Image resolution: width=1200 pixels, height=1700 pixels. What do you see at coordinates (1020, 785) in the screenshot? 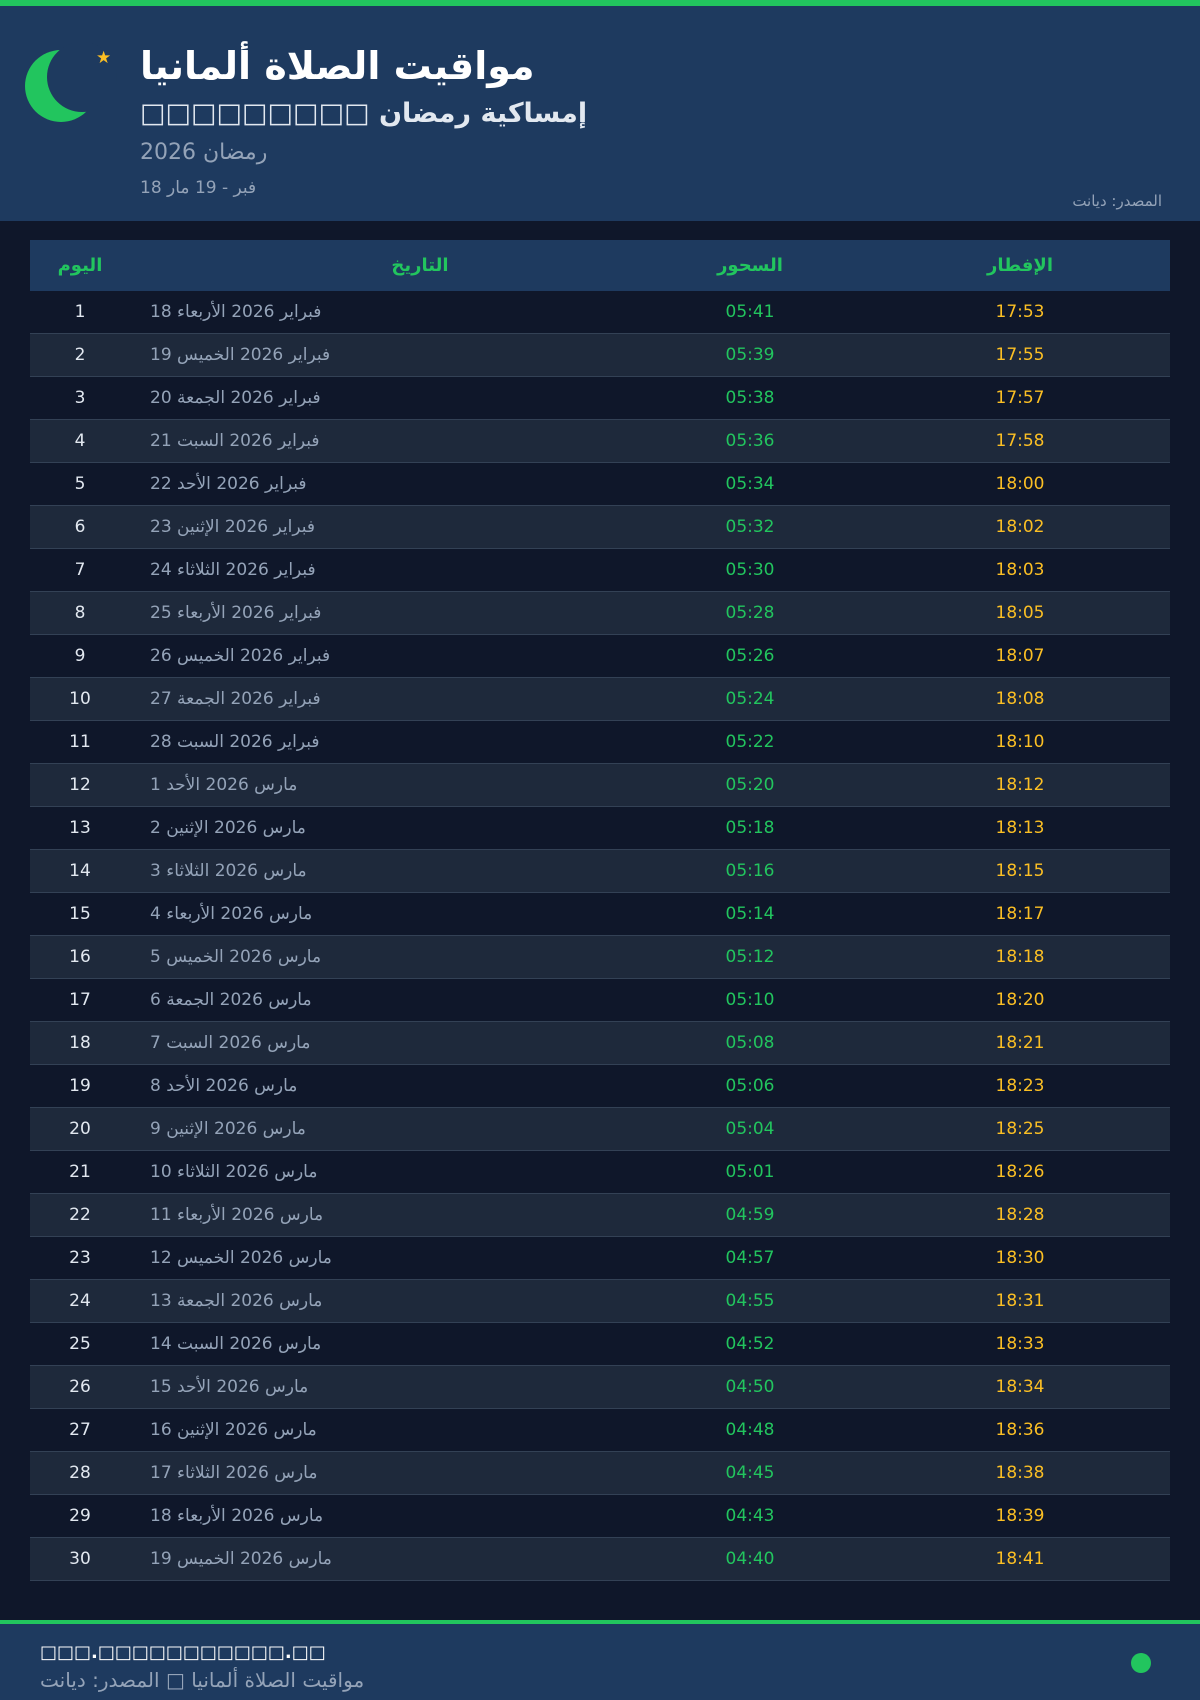
I see `cell-iftar: 18:12` at bounding box center [1020, 785].